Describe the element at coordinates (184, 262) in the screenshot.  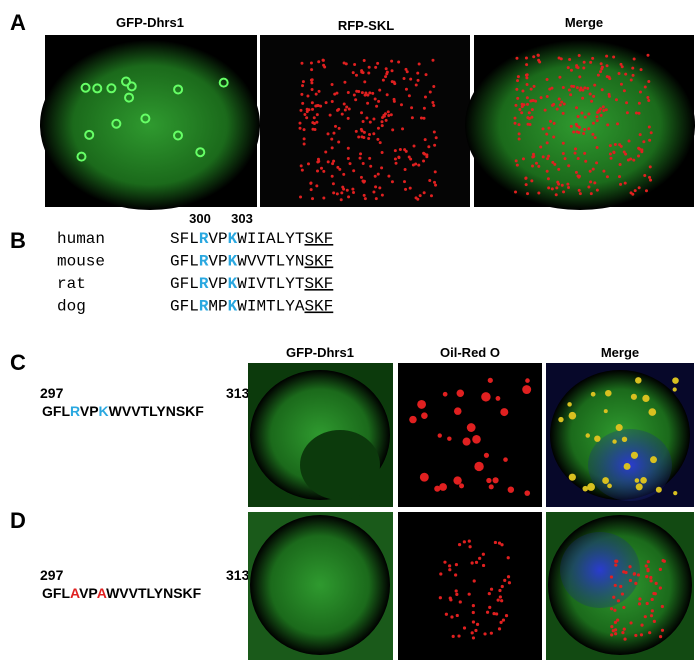
I see `residue: GFL` at that location.